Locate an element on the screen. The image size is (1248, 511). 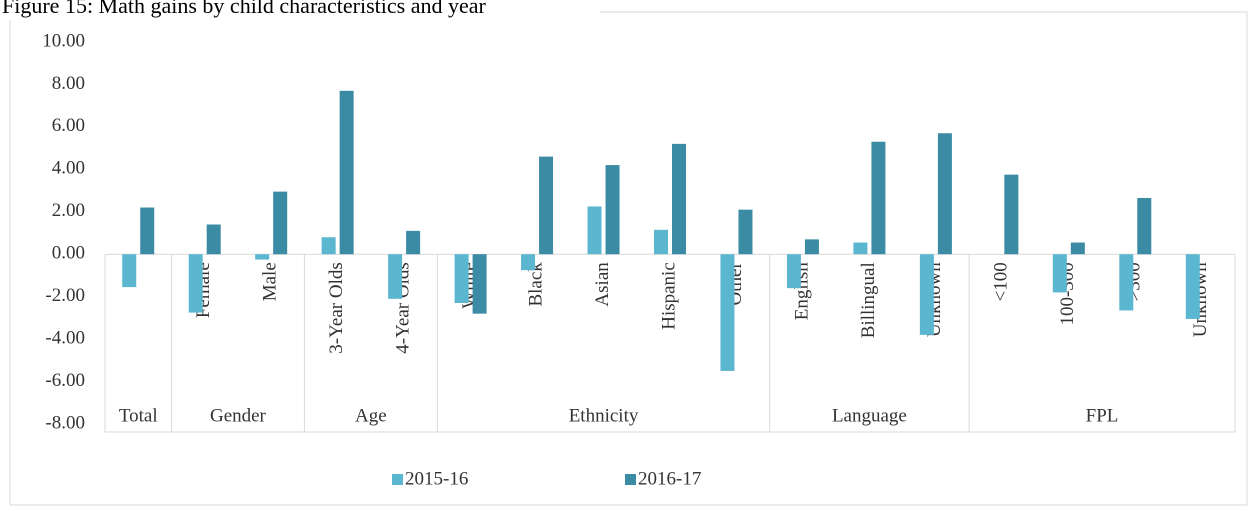
legend-label: 2015-16 is located at coordinates (436, 478).